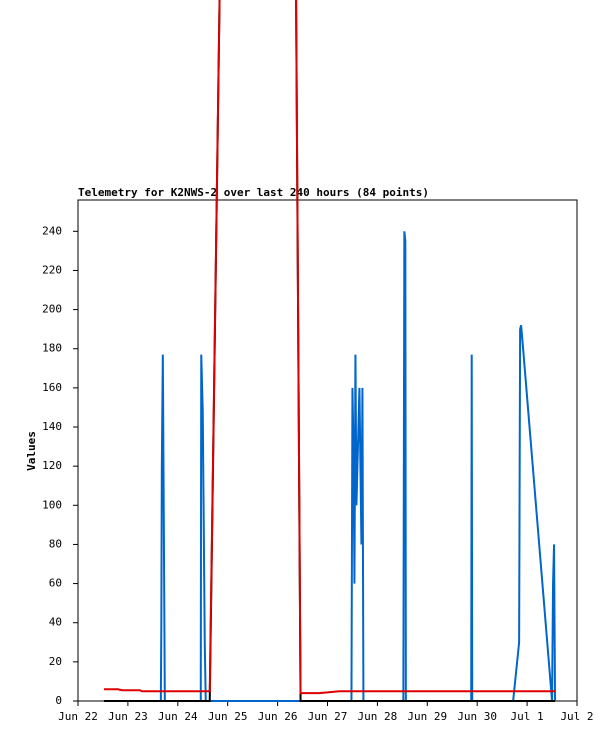 The width and height of the screenshot is (615, 741). What do you see at coordinates (52, 269) in the screenshot?
I see `y-tick-label: 220` at bounding box center [52, 269].